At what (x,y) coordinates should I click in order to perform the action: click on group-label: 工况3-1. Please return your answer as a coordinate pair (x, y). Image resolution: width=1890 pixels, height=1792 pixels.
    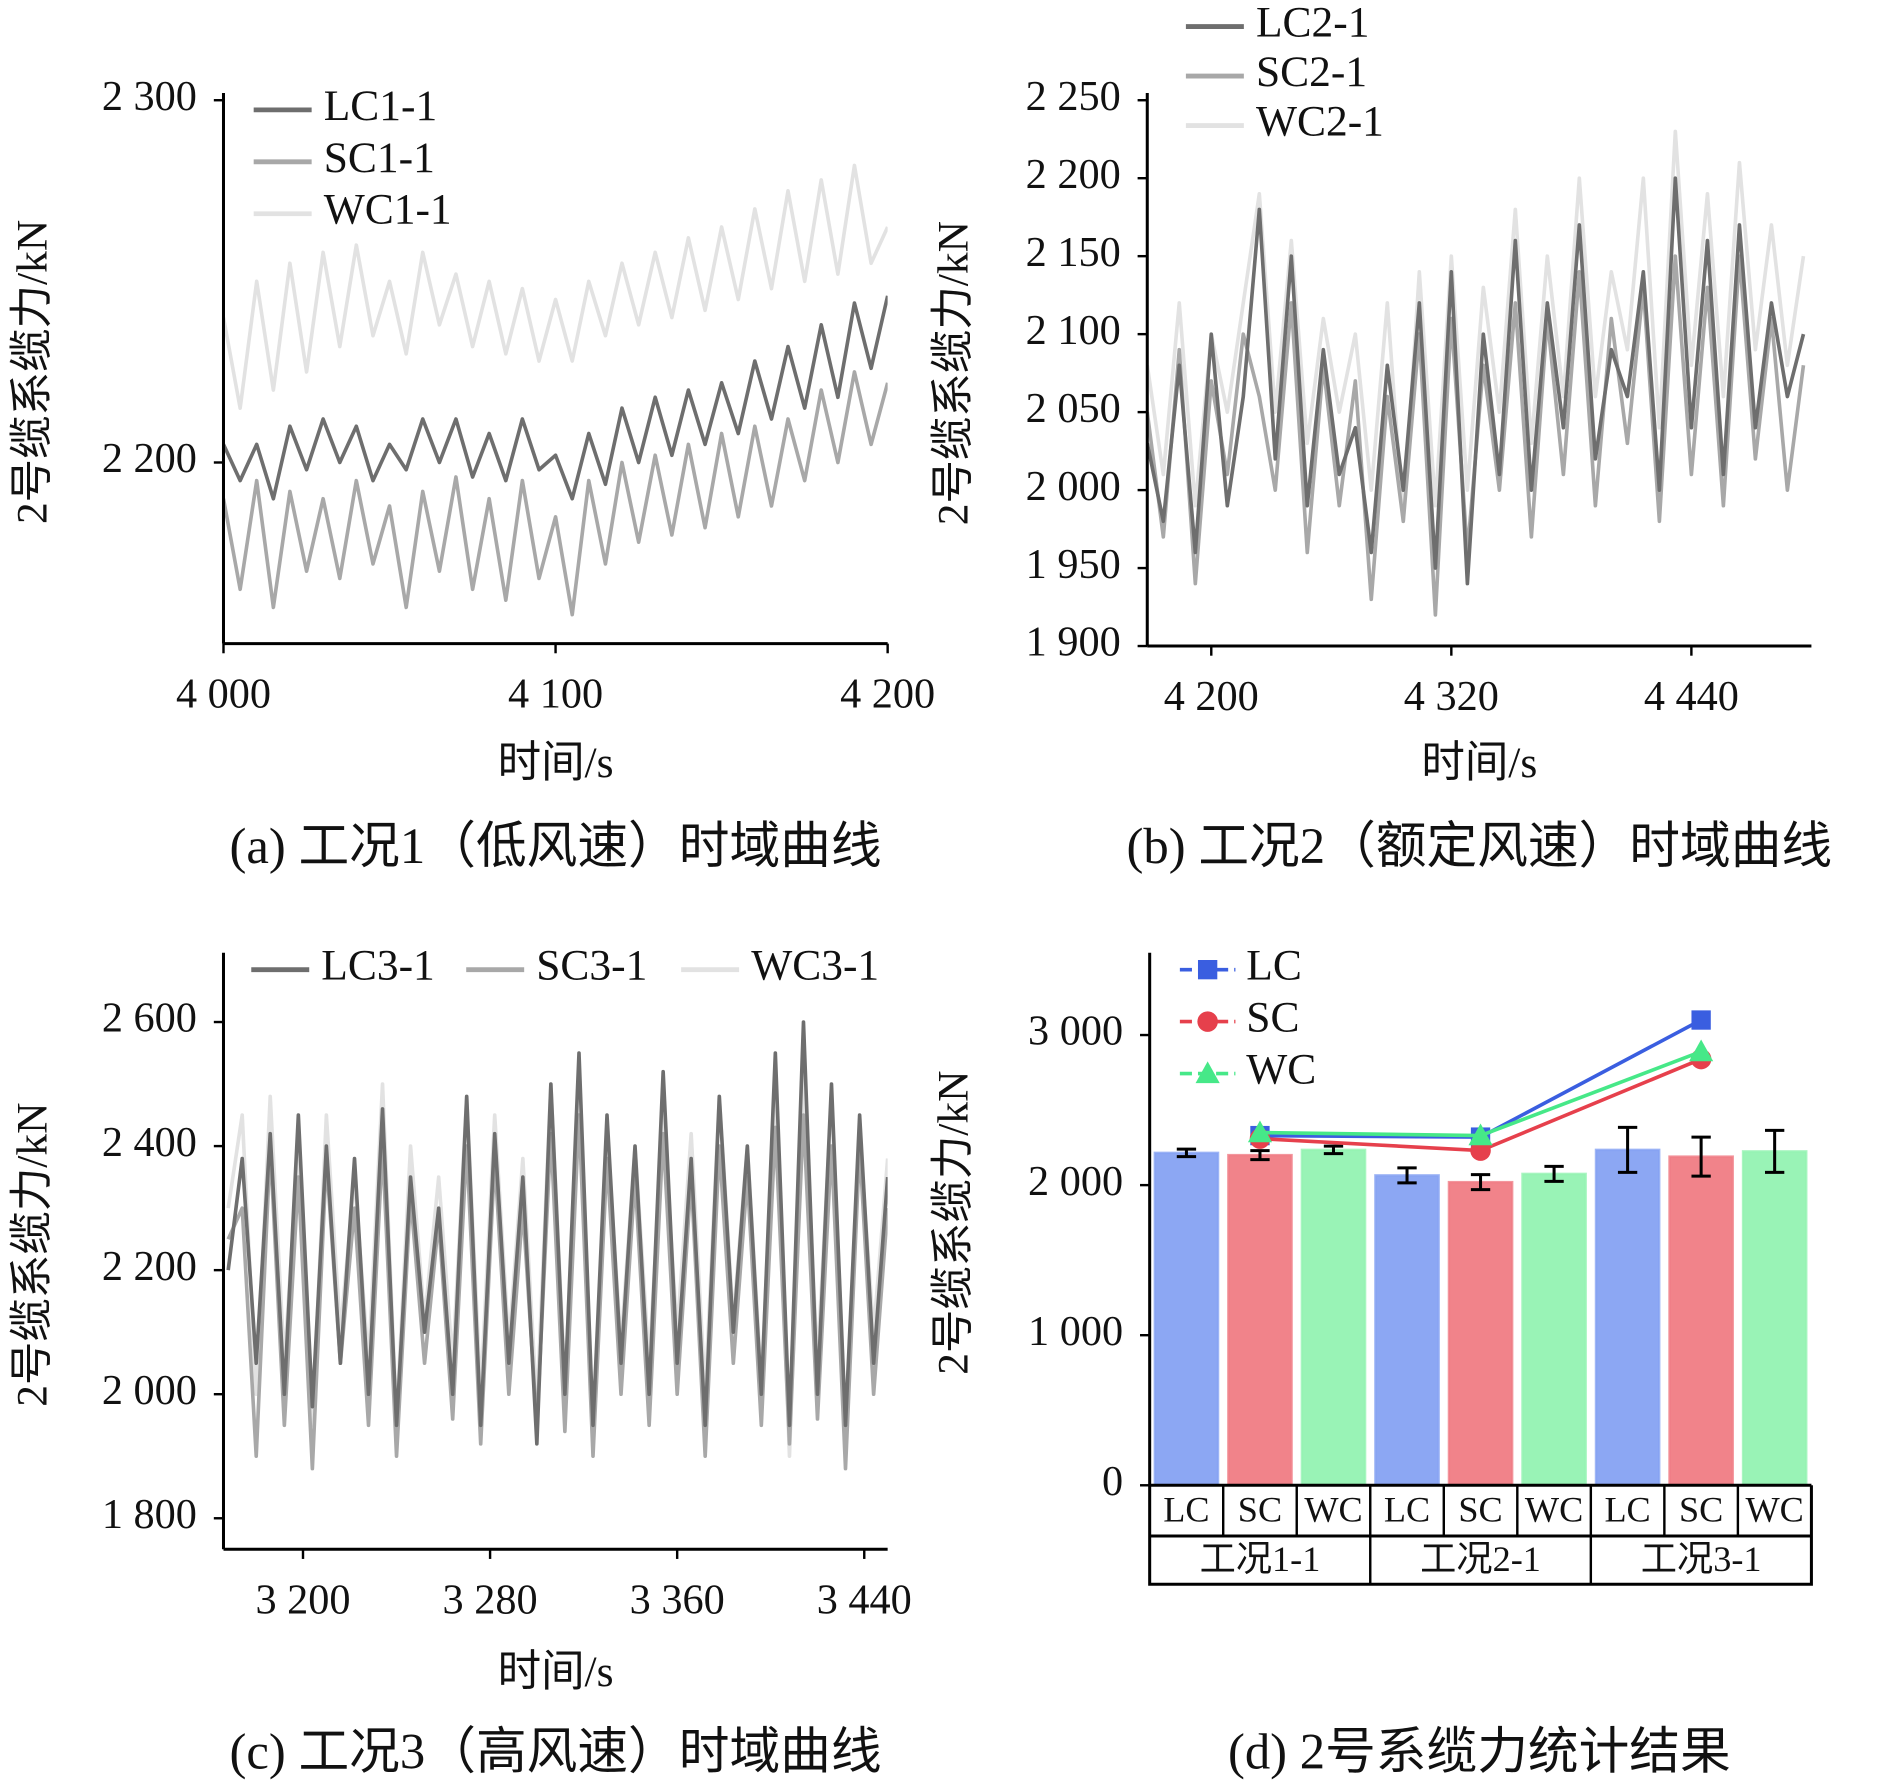
    Looking at the image, I should click on (1701, 1559).